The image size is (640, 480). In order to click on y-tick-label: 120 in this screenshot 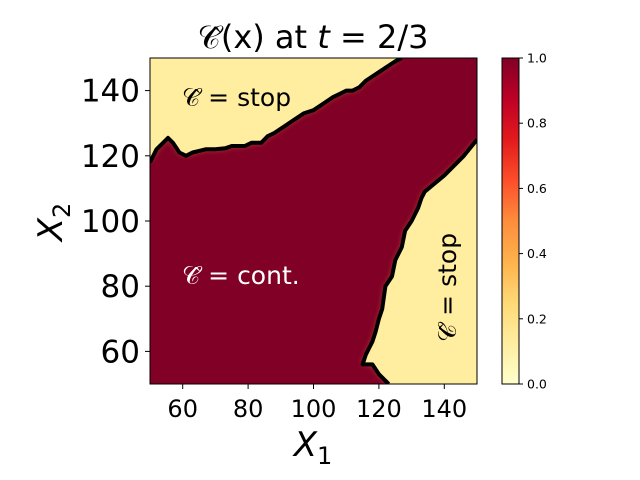, I will do `click(110, 157)`.